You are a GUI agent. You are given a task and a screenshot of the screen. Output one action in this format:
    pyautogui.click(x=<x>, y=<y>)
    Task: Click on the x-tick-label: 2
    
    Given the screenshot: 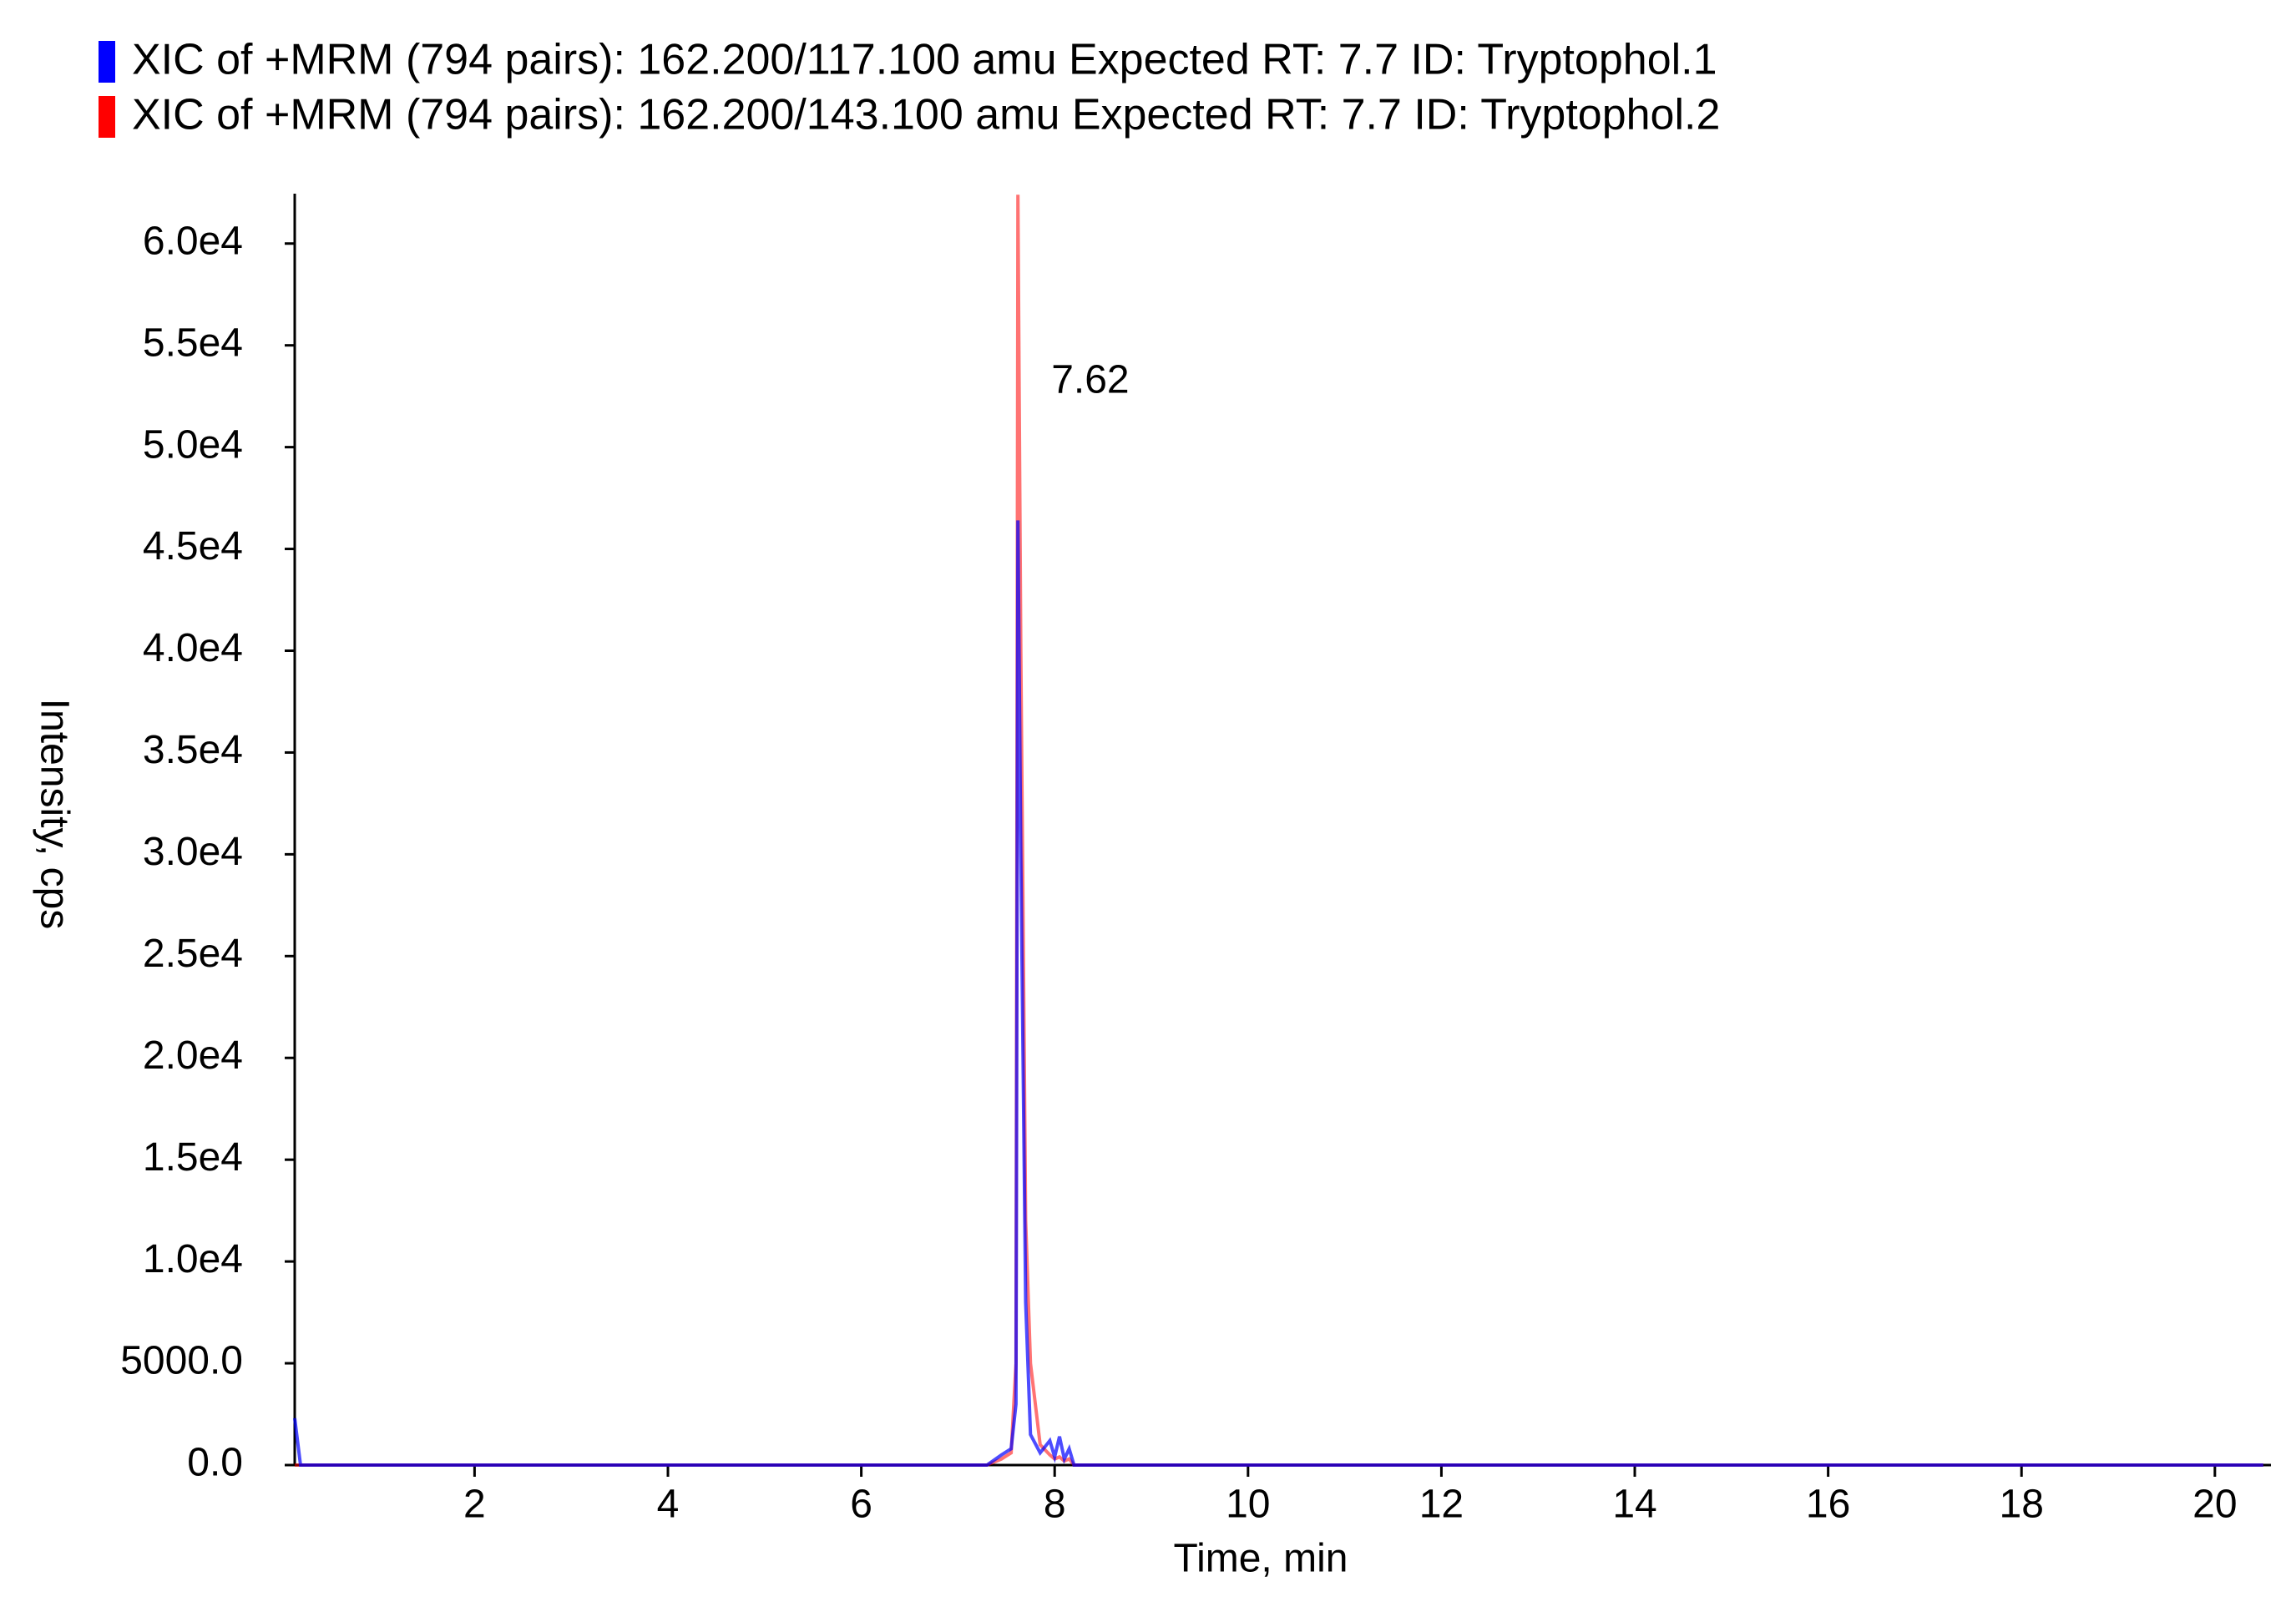 What is the action you would take?
    pyautogui.click(x=474, y=1505)
    